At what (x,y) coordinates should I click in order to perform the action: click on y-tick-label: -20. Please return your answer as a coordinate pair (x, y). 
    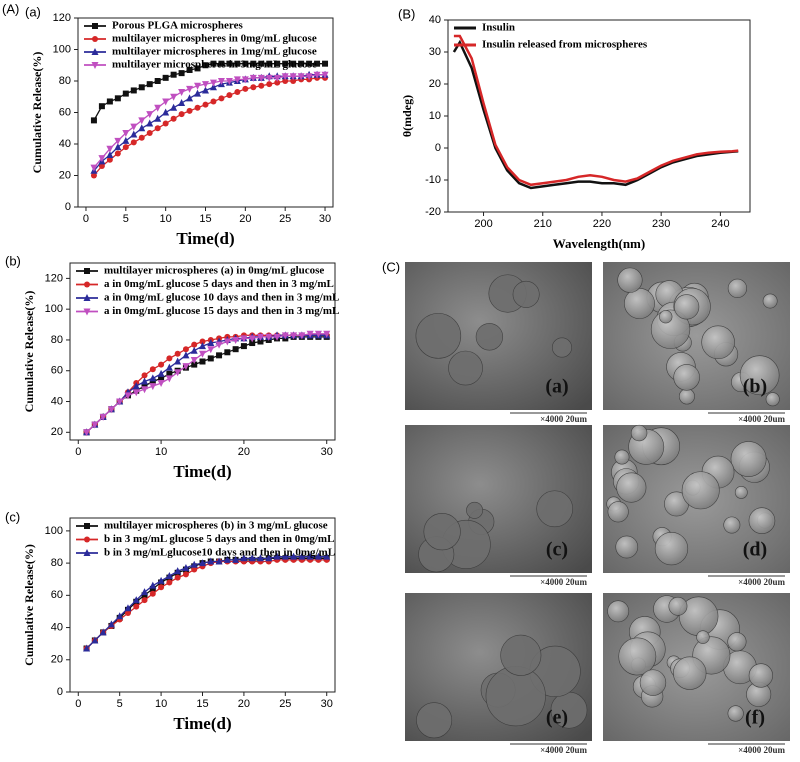
    Looking at the image, I should click on (433, 212).